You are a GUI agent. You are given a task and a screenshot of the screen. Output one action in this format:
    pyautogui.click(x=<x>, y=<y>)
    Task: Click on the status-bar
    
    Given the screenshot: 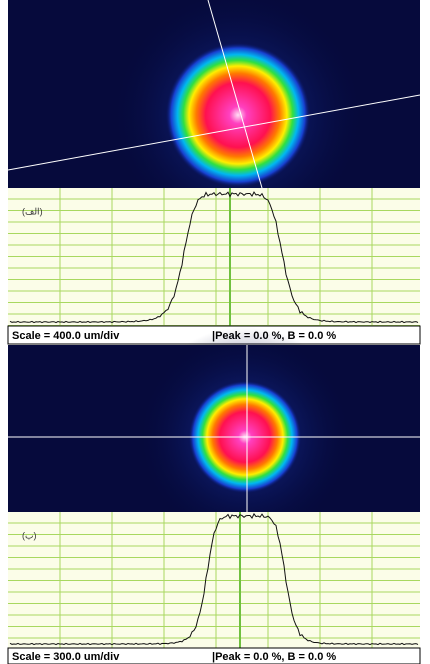 What is the action you would take?
    pyautogui.click(x=214, y=655)
    